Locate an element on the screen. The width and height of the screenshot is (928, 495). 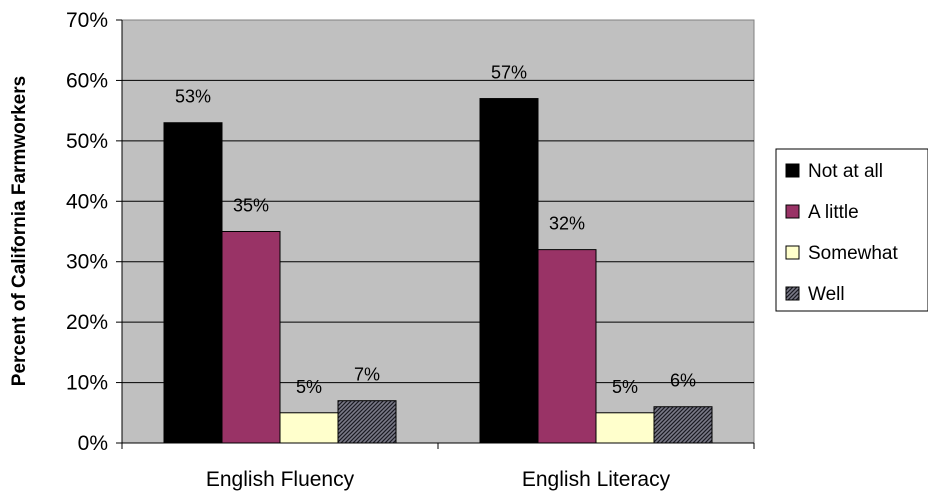
y-tick-label: 20% is located at coordinates (87, 322).